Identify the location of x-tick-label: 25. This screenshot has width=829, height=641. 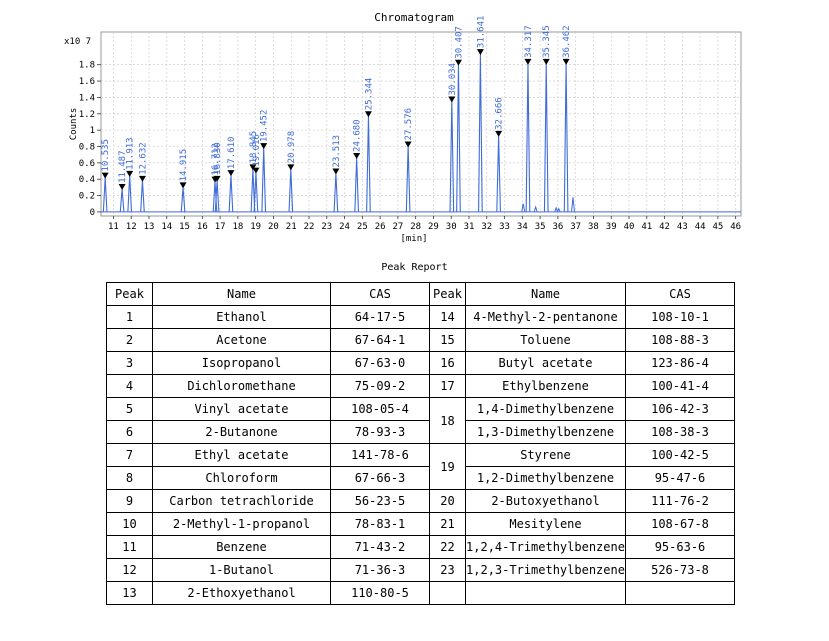
(362, 227).